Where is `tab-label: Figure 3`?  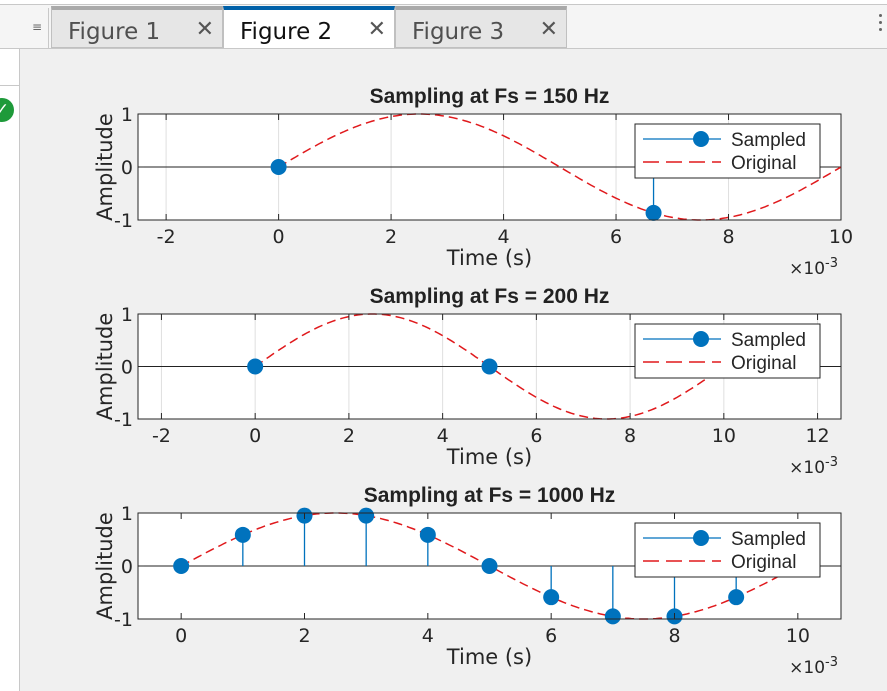
tab-label: Figure 3 is located at coordinates (458, 32).